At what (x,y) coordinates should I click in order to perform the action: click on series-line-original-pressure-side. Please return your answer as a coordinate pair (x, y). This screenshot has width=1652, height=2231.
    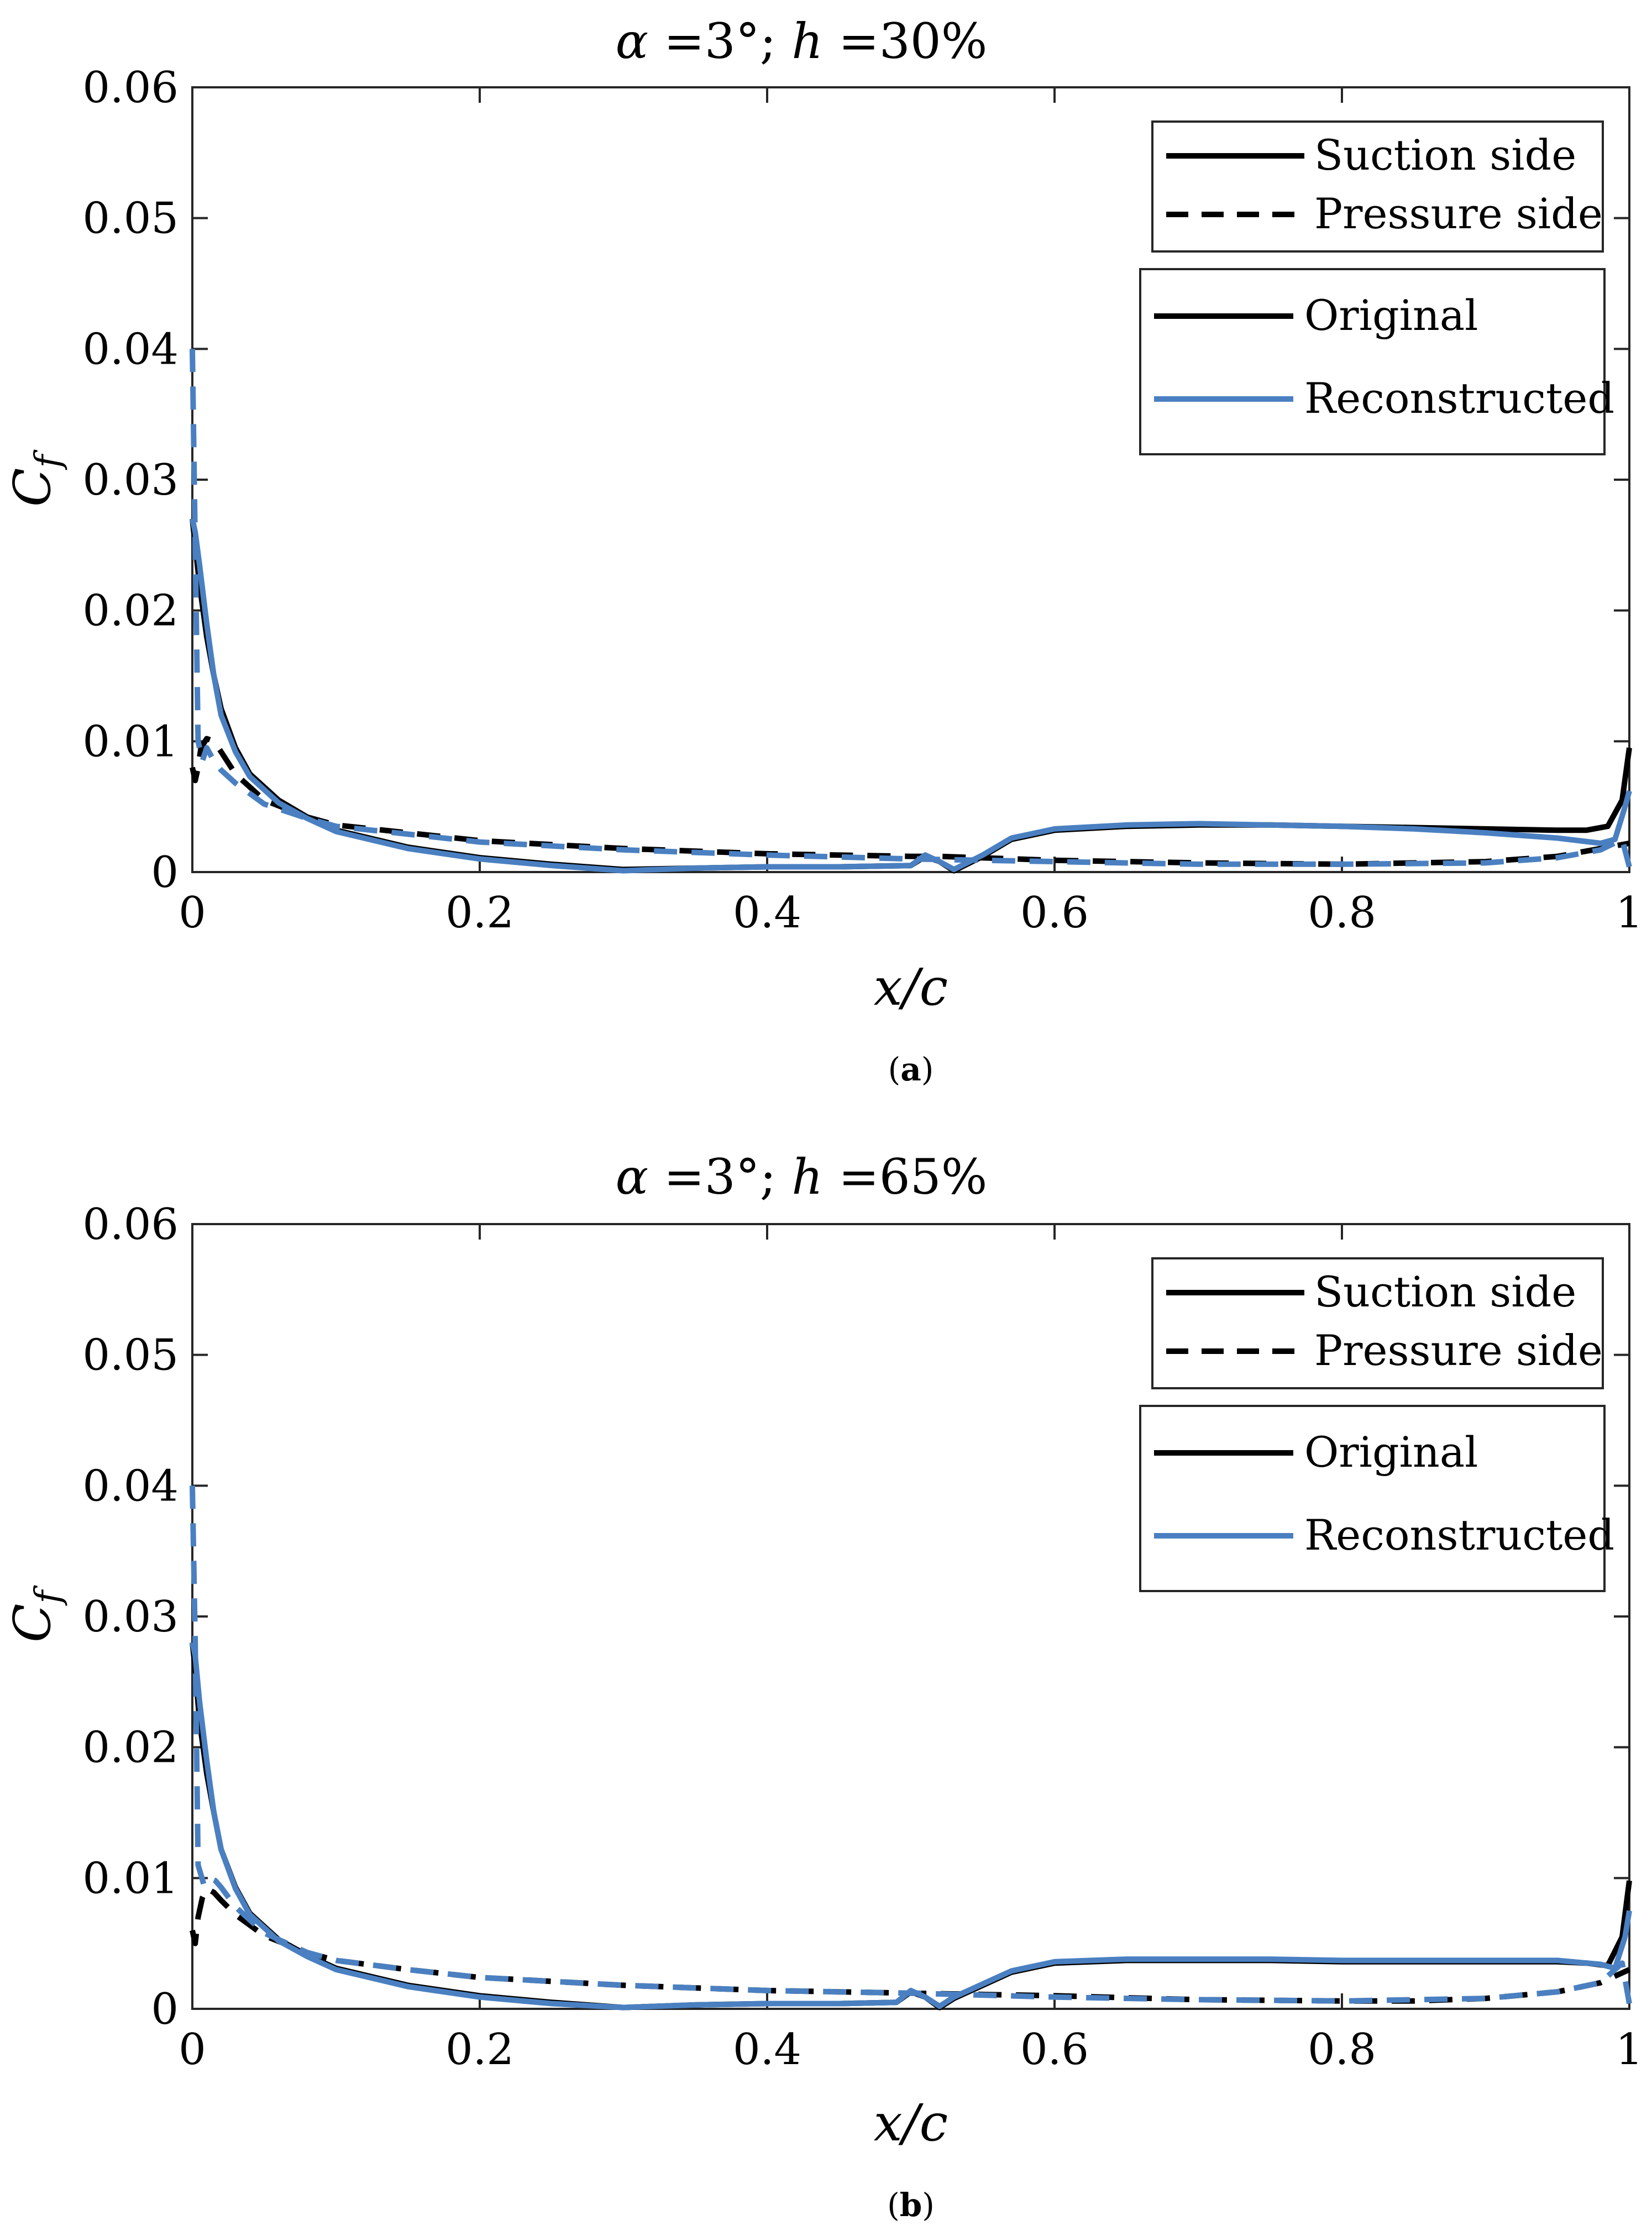
    Looking at the image, I should click on (910, 802).